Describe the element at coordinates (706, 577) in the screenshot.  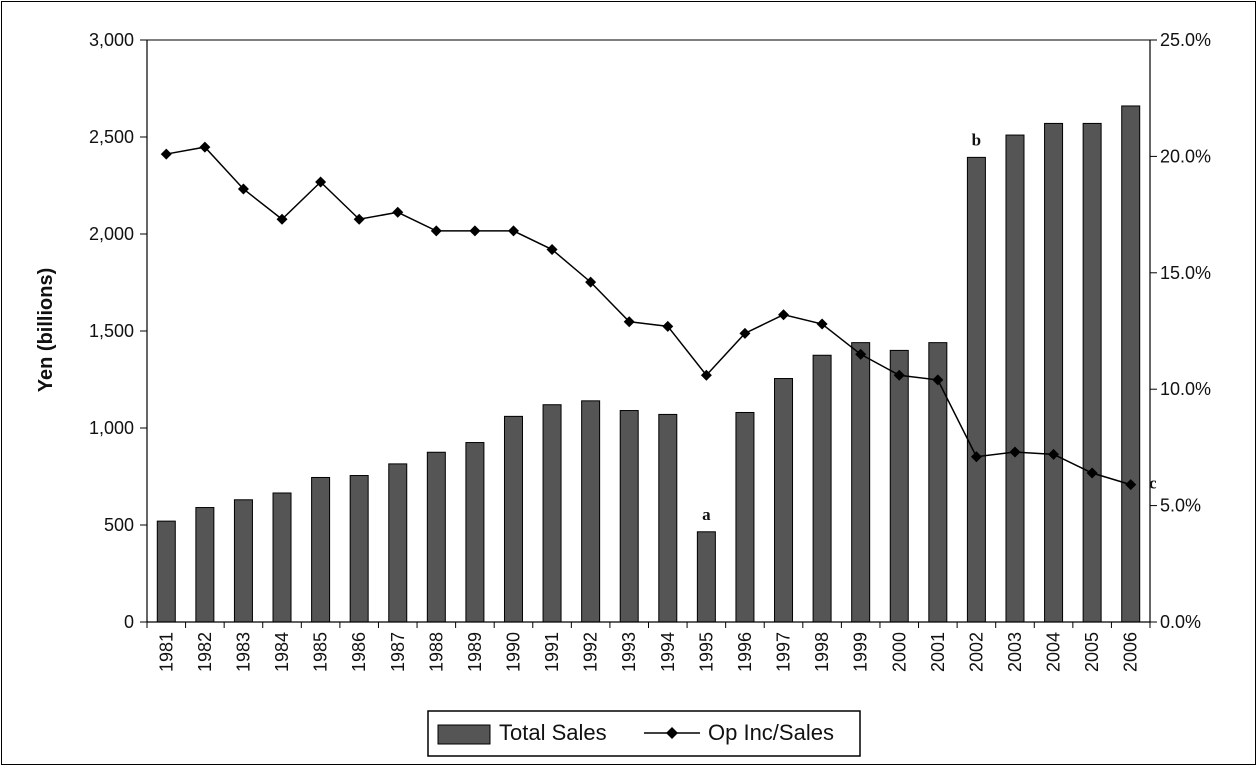
I see `bar-1995` at that location.